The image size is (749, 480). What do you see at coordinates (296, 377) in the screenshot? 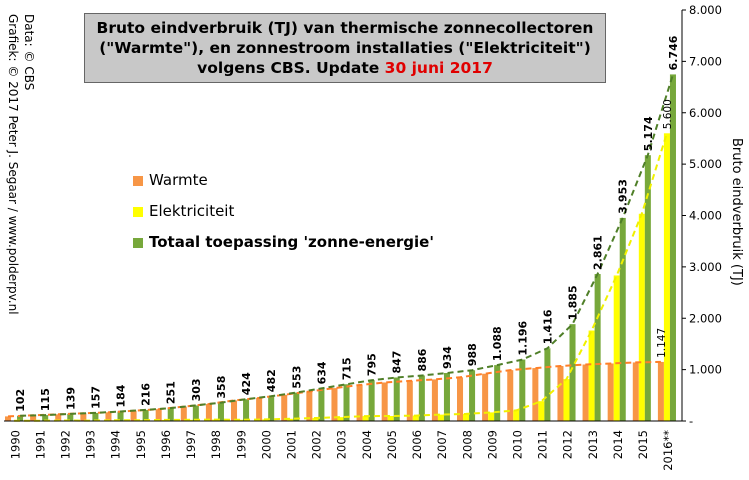
I see `data-label-totaal: 553` at bounding box center [296, 377].